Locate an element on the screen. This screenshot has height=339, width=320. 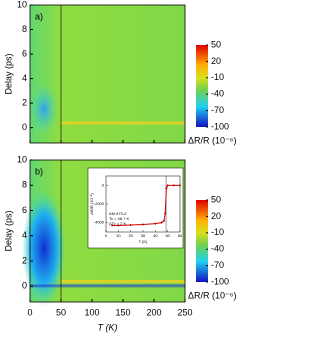
x-tick-label: 40 is located at coordinates (155, 235).